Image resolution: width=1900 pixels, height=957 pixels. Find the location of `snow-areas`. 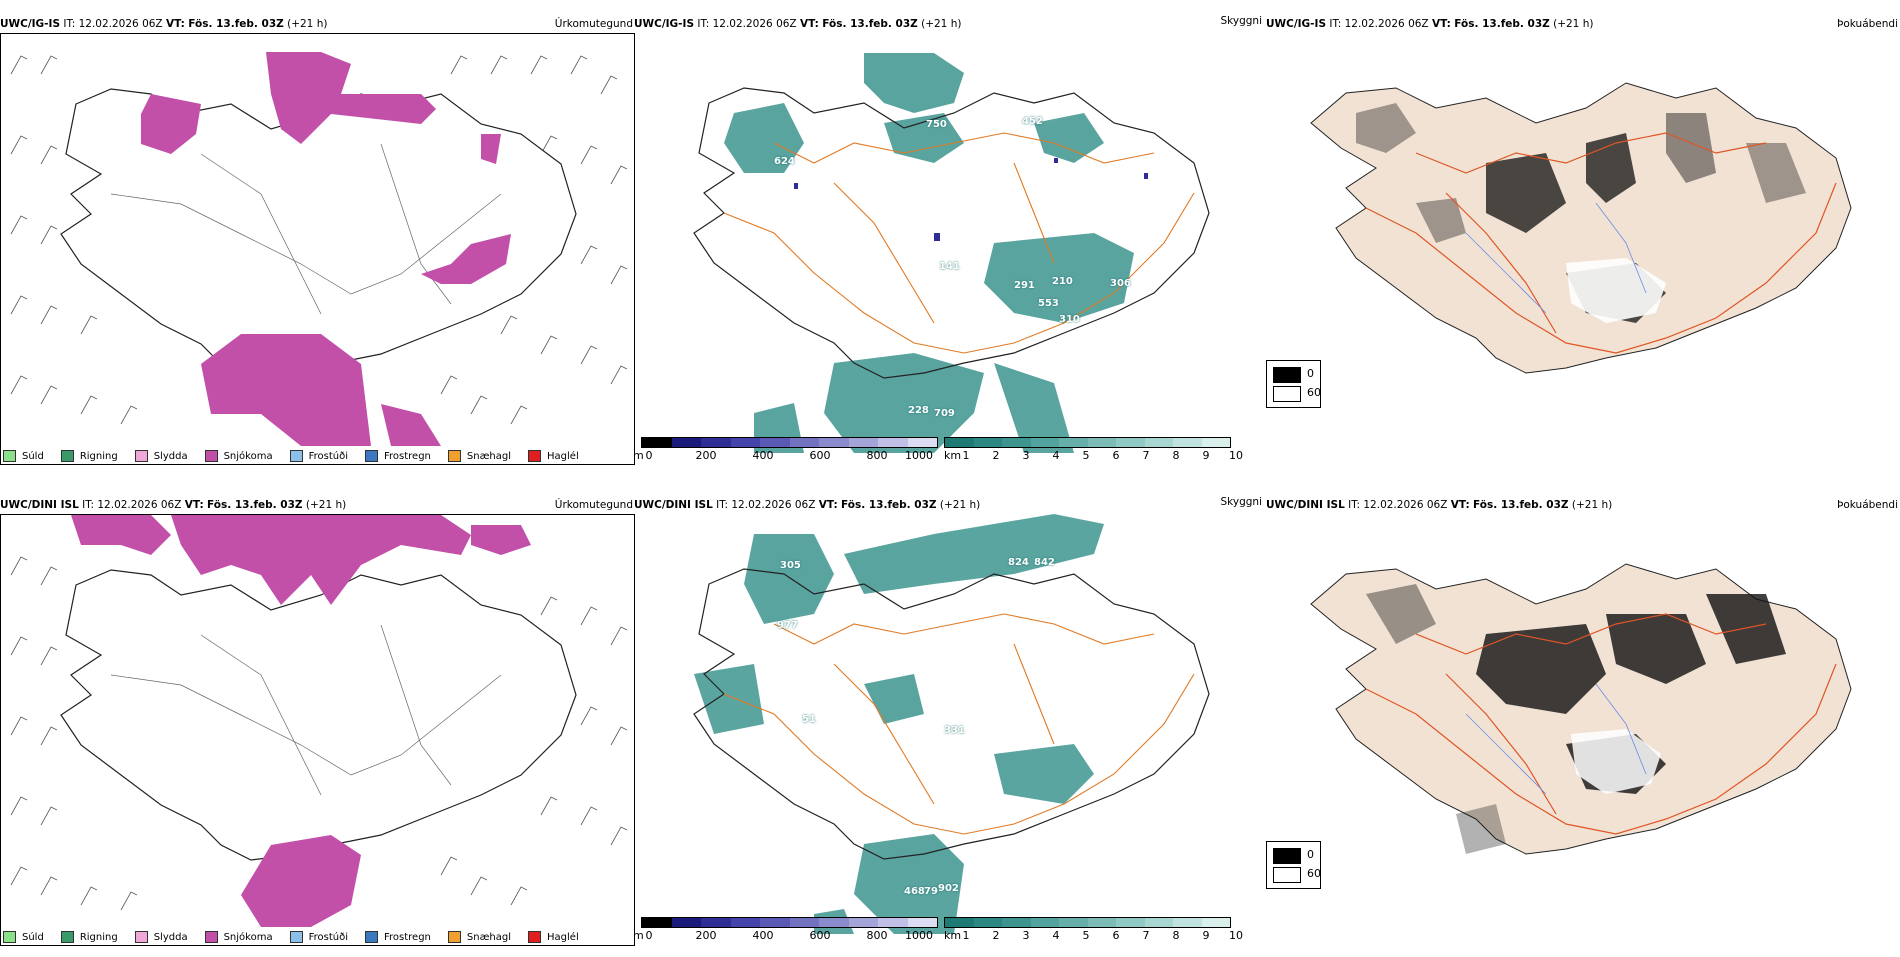

snow-areas is located at coordinates (326, 249).